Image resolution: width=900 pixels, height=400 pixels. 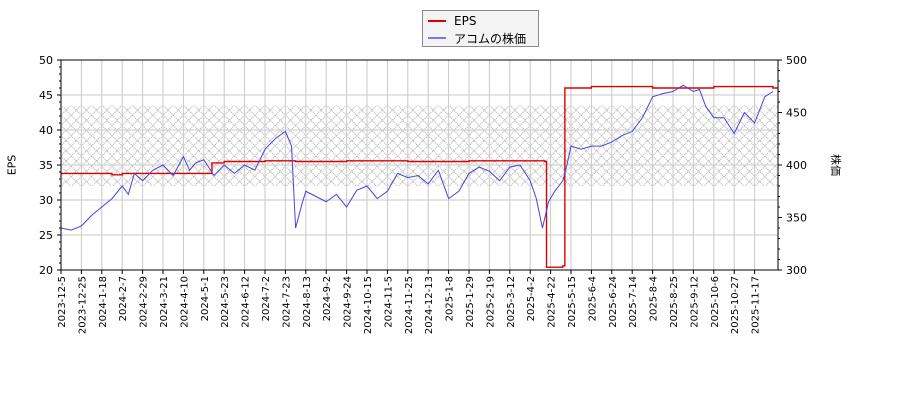 What do you see at coordinates (184, 302) in the screenshot?
I see `x-tick-label: 2024-4-10` at bounding box center [184, 302].